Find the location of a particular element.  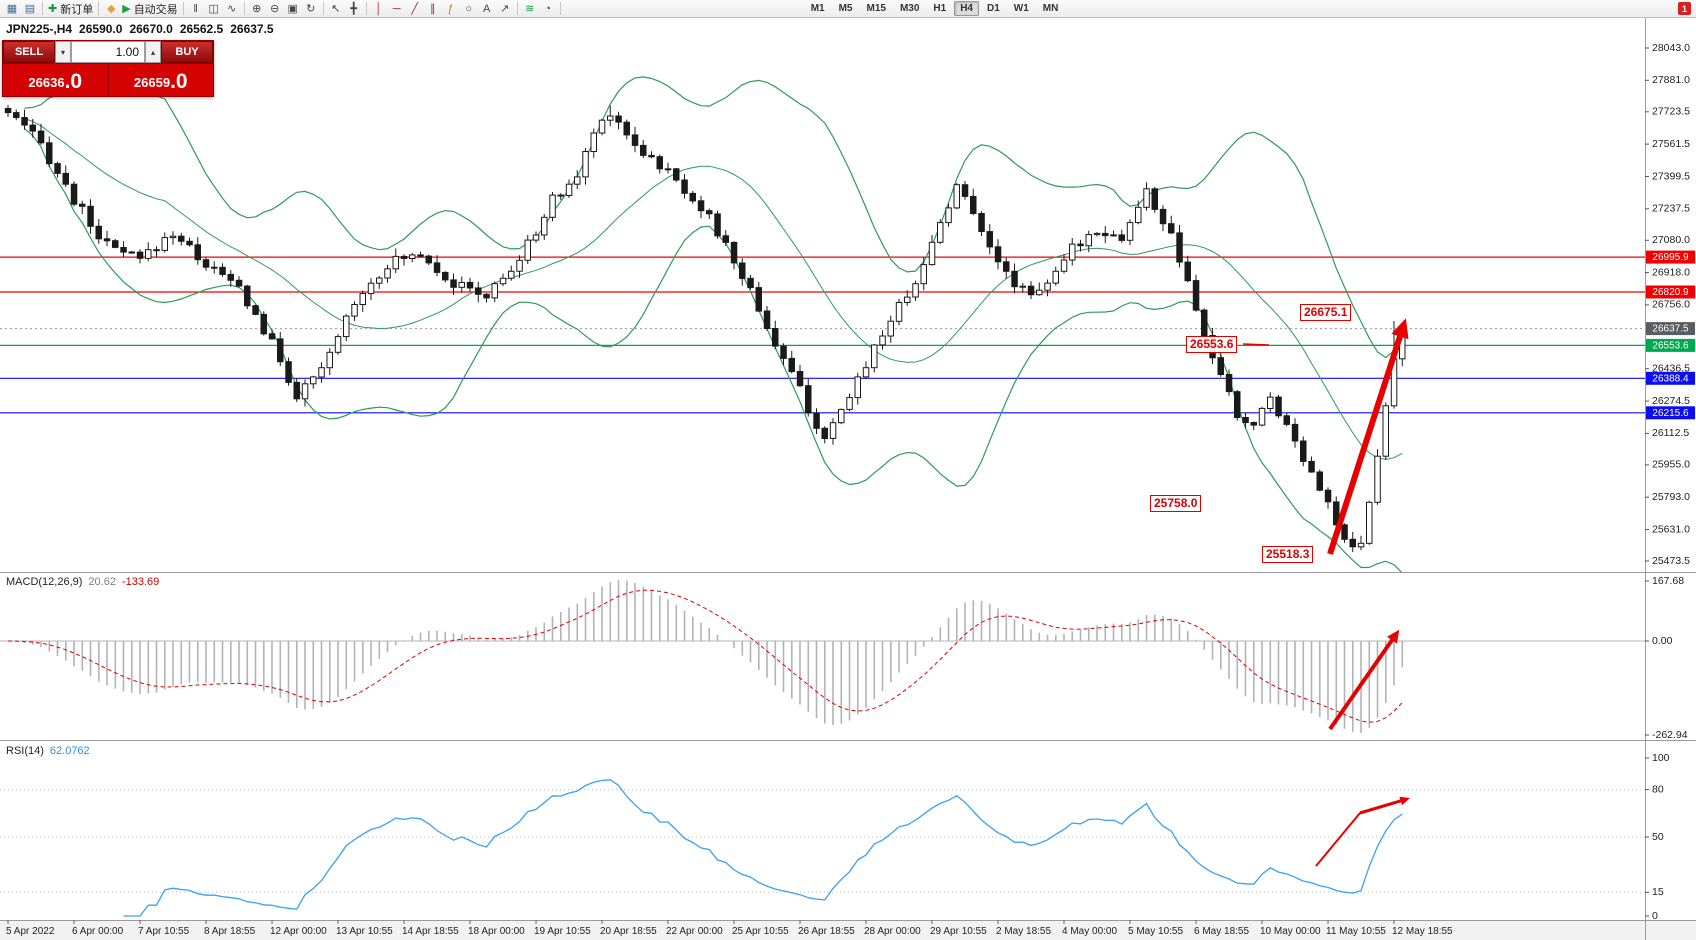

vertical-line-icon: │ is located at coordinates (379, 9).